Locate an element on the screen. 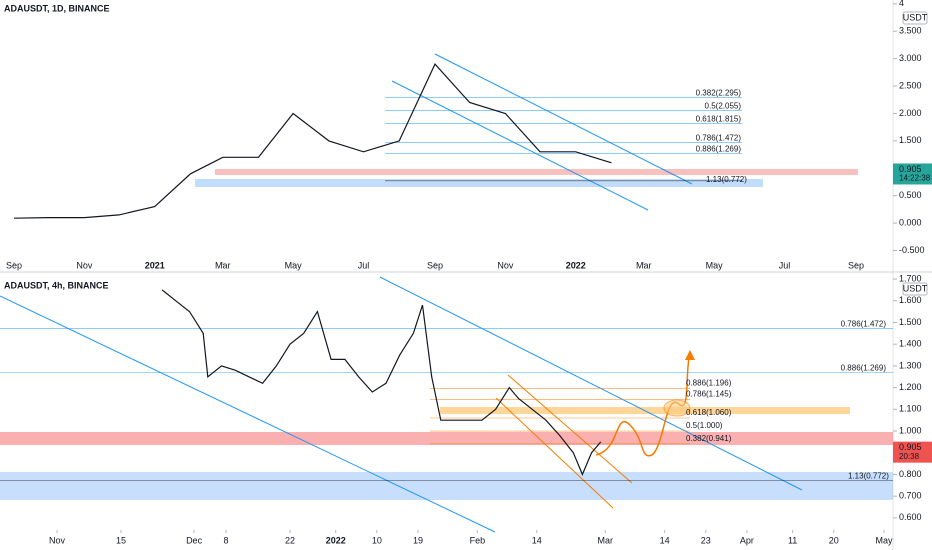 This screenshot has width=932, height=550. x-tick-label: 15 is located at coordinates (121, 540).